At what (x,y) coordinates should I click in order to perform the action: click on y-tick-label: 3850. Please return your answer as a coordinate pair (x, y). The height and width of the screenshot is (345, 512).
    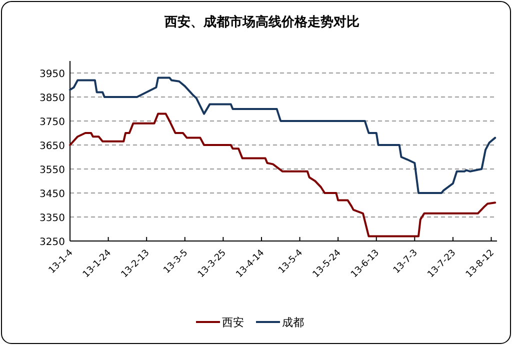
    Looking at the image, I should click on (52, 98).